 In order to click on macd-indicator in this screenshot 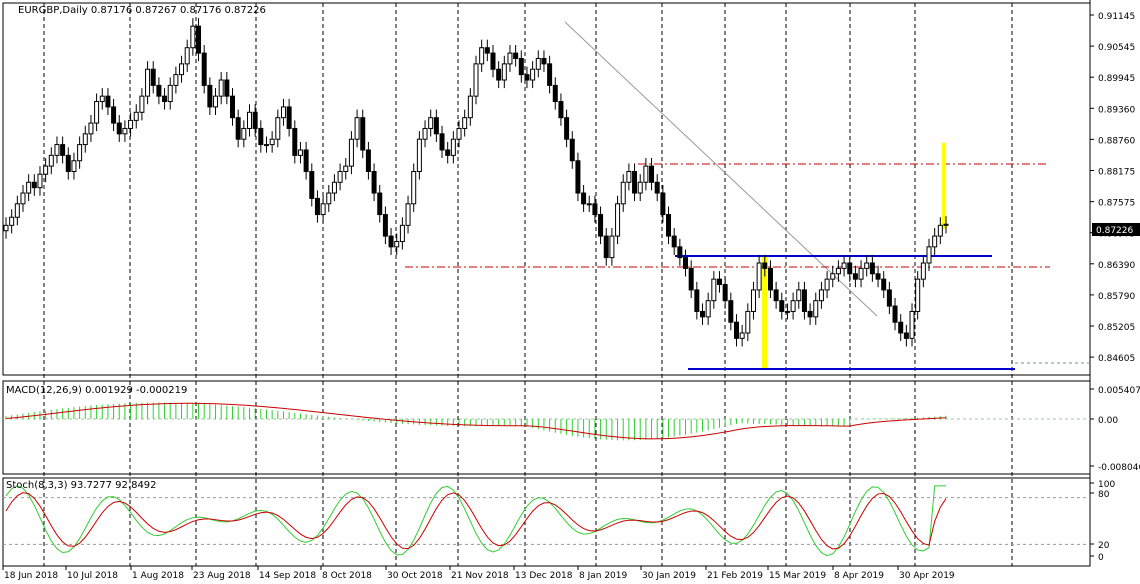, I will do `click(546, 421)`.